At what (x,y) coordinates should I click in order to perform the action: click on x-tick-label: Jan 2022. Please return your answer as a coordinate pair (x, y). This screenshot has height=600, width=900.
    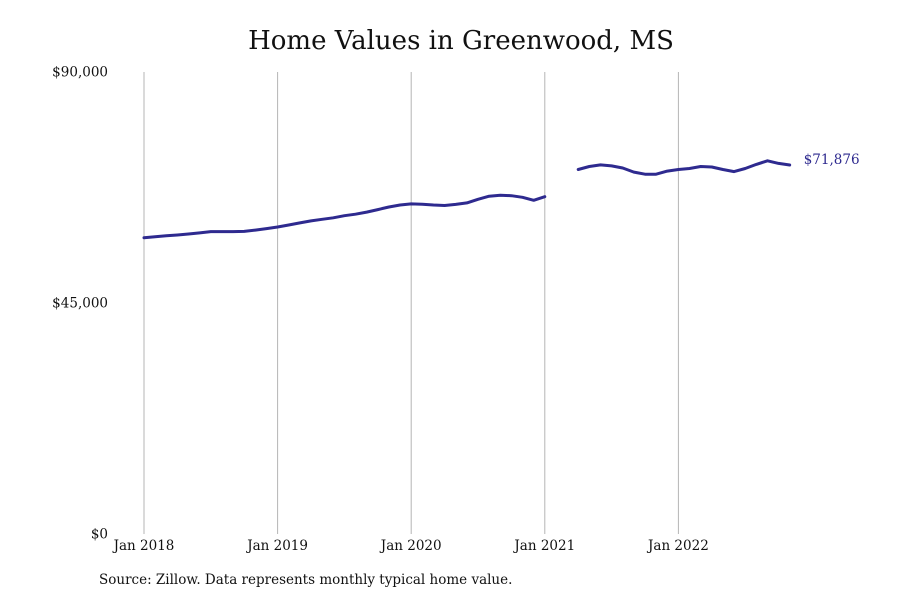
    Looking at the image, I should click on (677, 546).